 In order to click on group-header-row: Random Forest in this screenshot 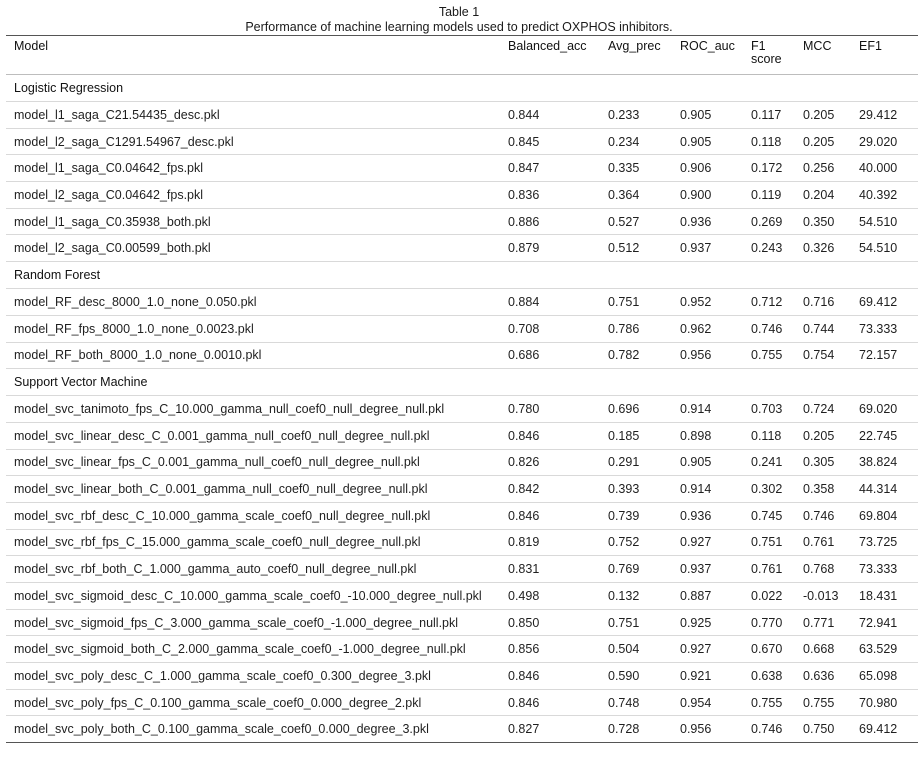, I will do `click(462, 275)`.